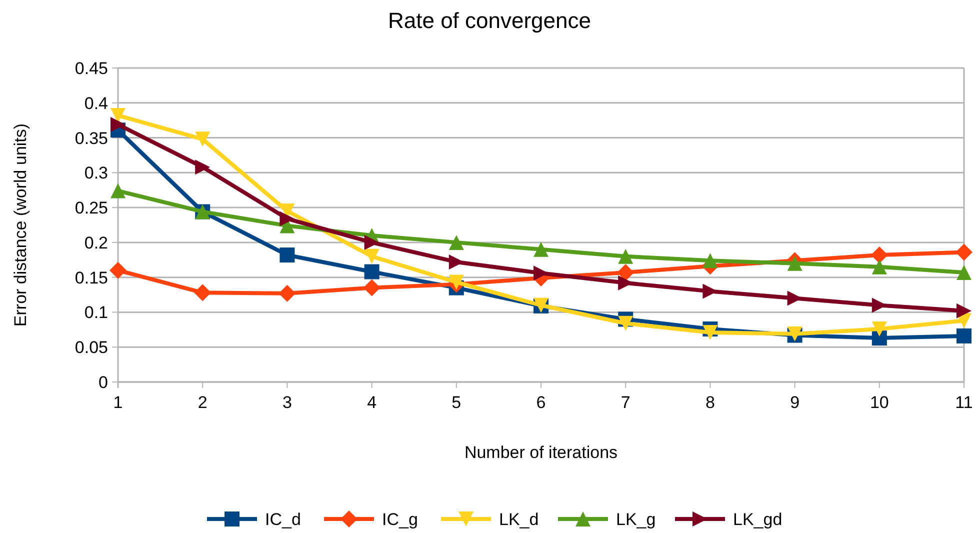 The height and width of the screenshot is (533, 979). Describe the element at coordinates (625, 402) in the screenshot. I see `x-tick-label: 7` at that location.